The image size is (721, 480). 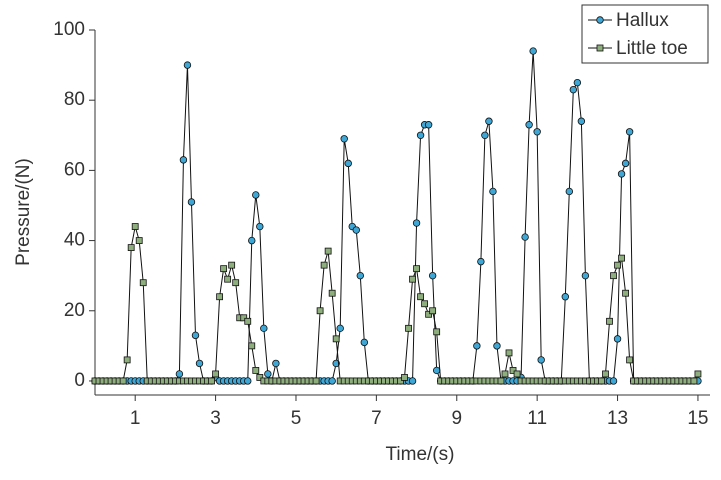 I want to click on x-tick-label: 13, so click(x=617, y=418).